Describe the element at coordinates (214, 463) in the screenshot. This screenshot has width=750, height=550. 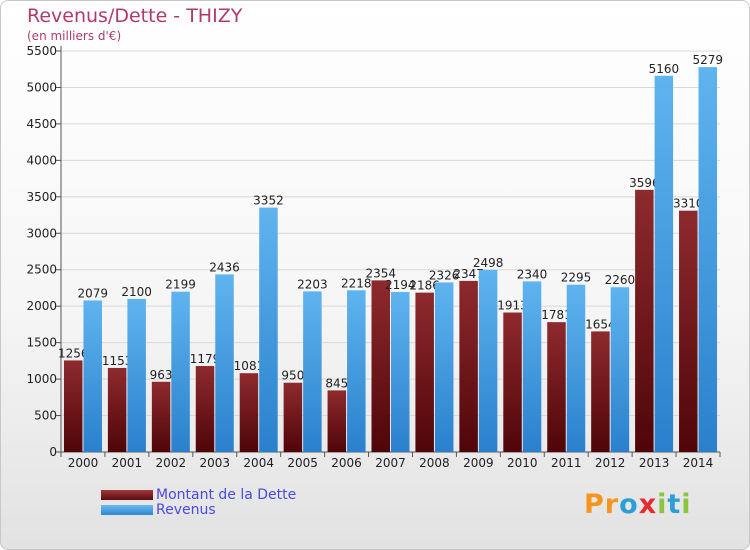
I see `x-tick-label: 2003` at that location.